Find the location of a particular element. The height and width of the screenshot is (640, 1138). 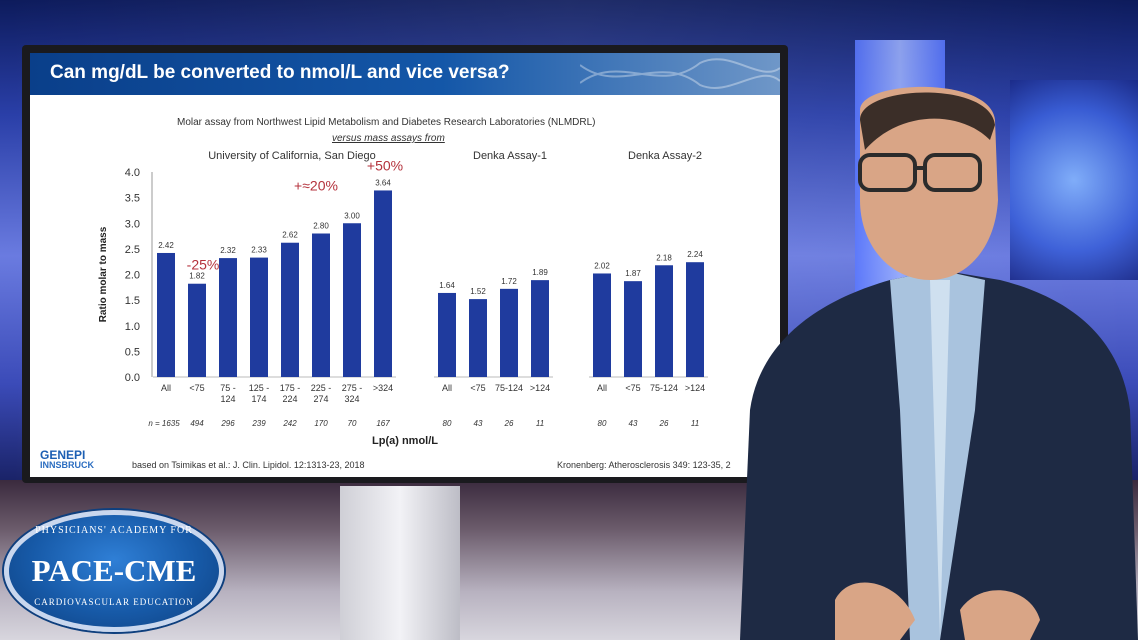

x-tick-label: 124 is located at coordinates (227, 399).